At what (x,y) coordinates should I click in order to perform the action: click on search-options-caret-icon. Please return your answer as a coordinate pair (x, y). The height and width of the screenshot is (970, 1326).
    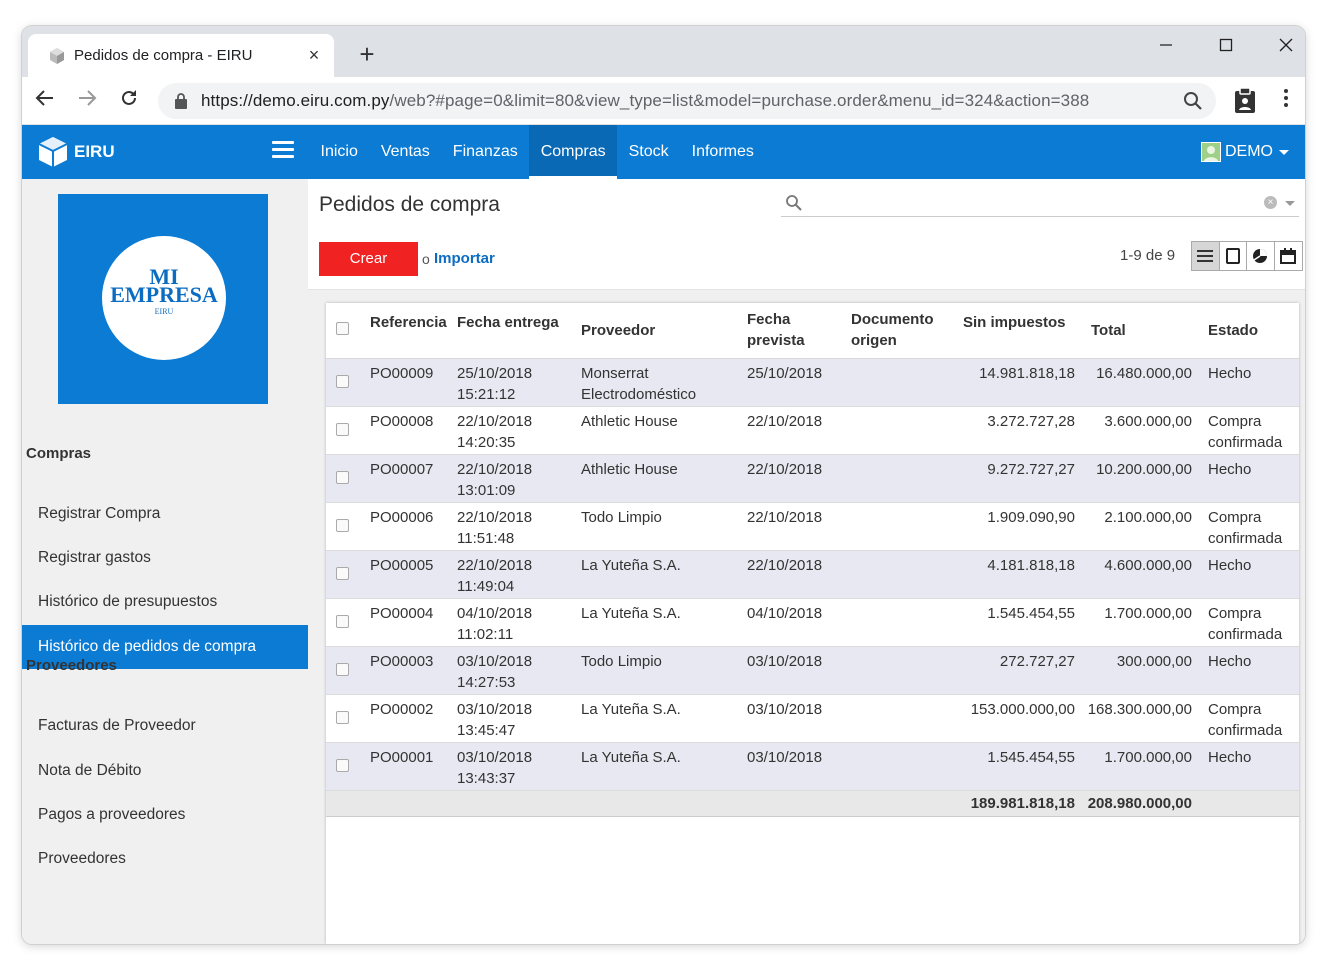
    Looking at the image, I should click on (1290, 203).